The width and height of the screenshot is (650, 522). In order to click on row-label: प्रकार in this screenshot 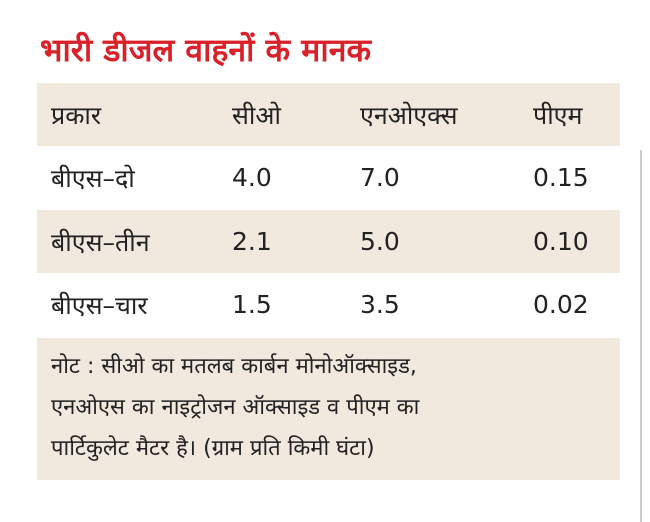, I will do `click(76, 115)`.